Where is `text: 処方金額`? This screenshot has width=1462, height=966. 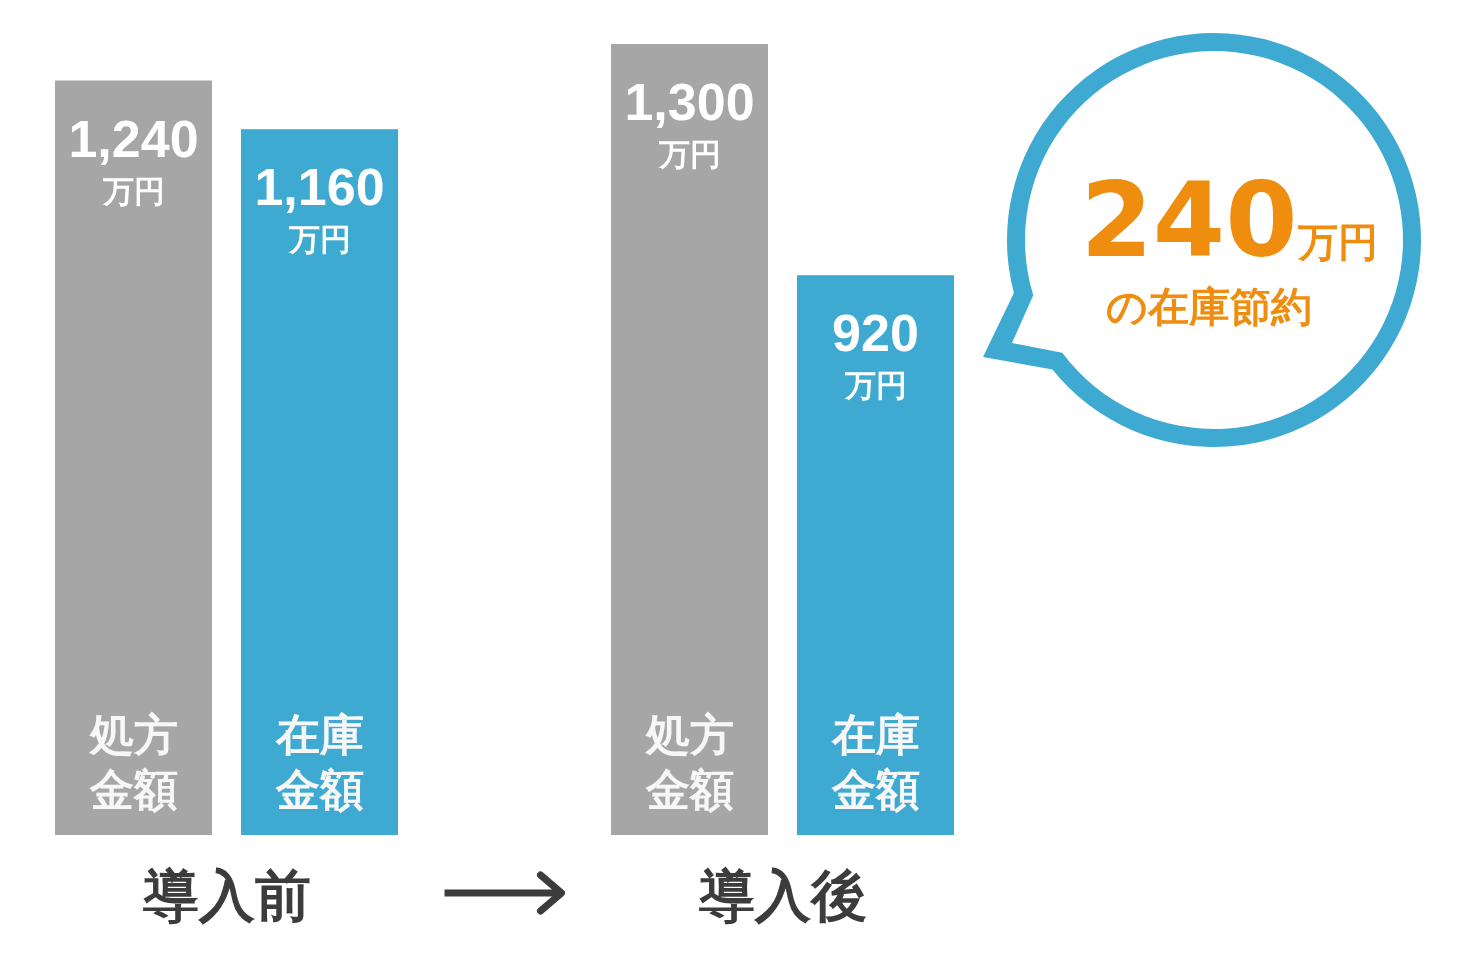 text: 処方金額 is located at coordinates (689, 762).